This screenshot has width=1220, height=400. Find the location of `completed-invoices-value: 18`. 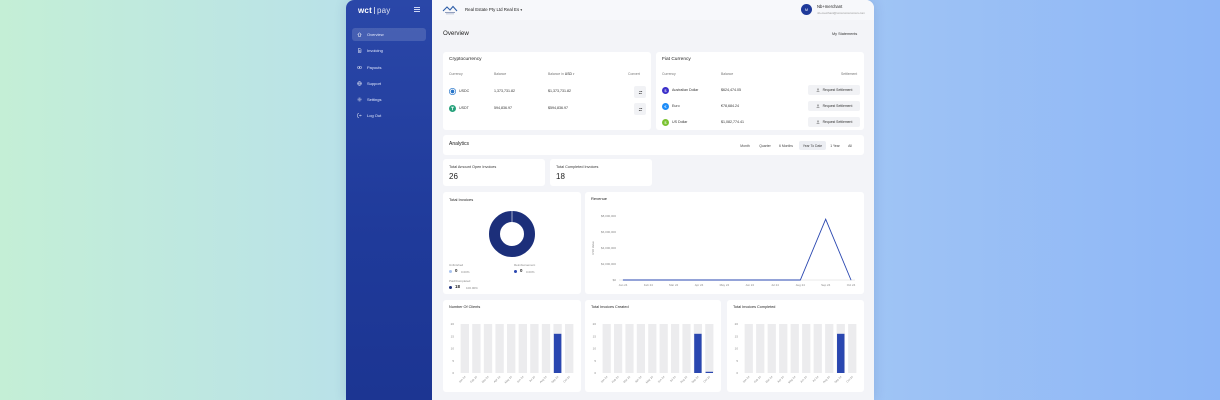

completed-invoices-value: 18 is located at coordinates (560, 176).